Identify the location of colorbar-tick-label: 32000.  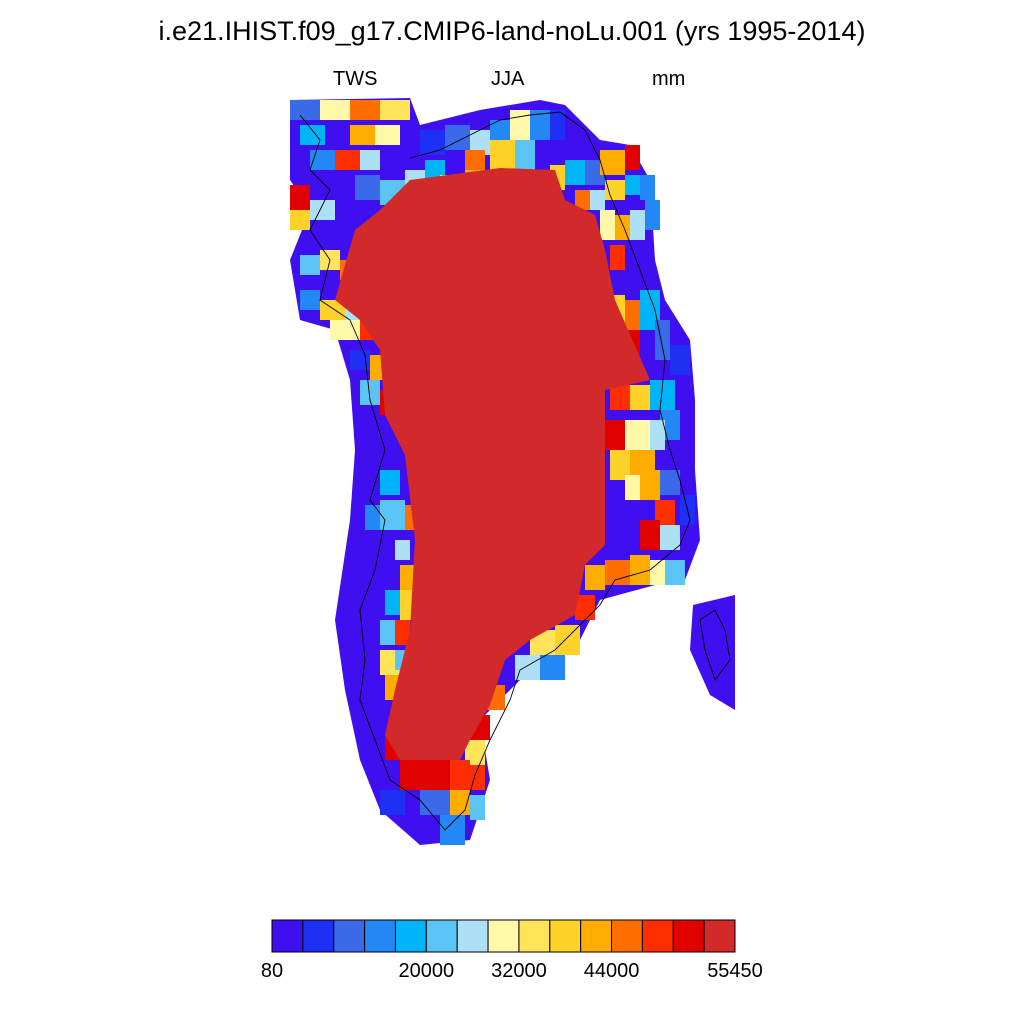
(519, 971).